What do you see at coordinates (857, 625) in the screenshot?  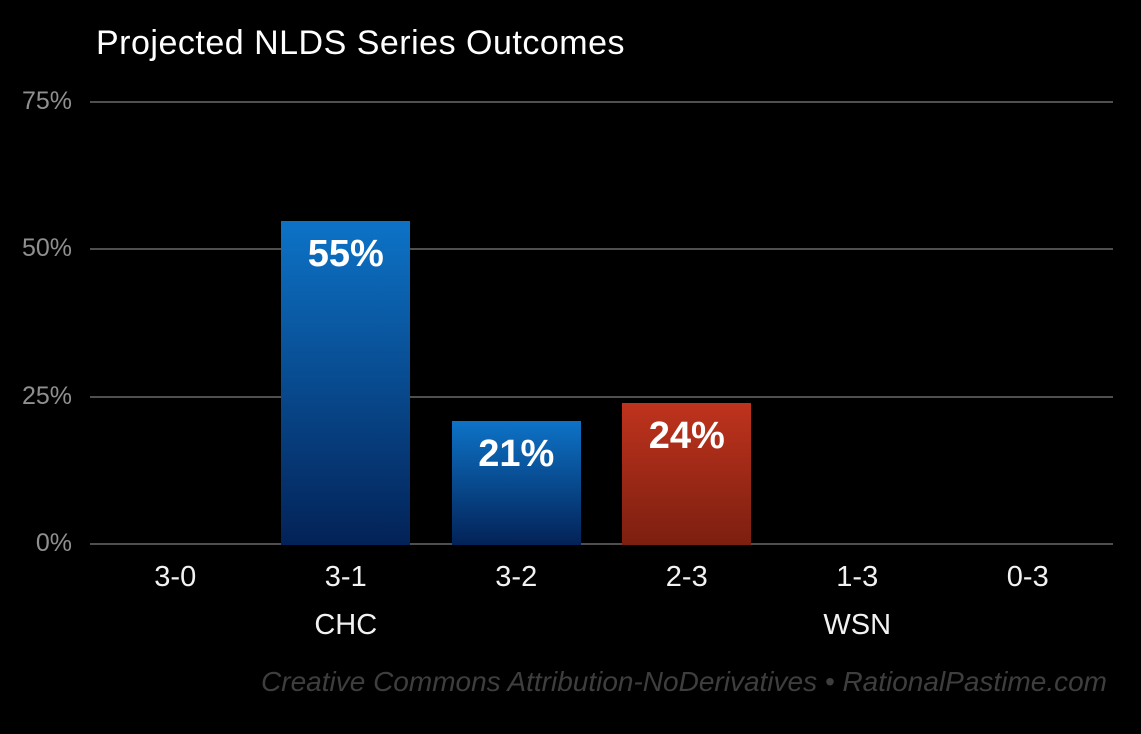 I see `team-label-wsn: WSN` at bounding box center [857, 625].